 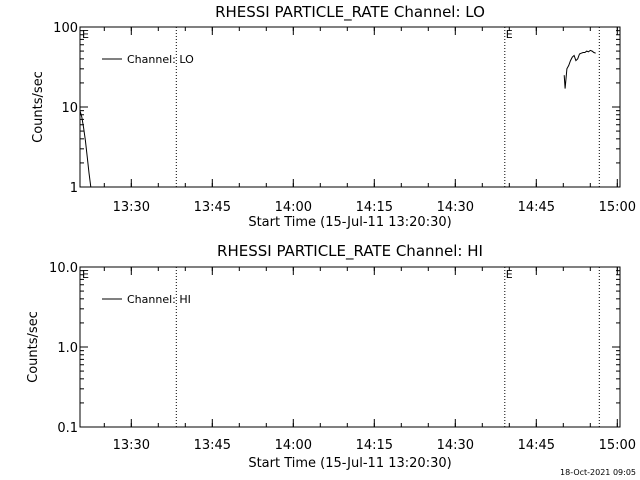 I want to click on y-tick-label: 100, so click(x=65, y=28).